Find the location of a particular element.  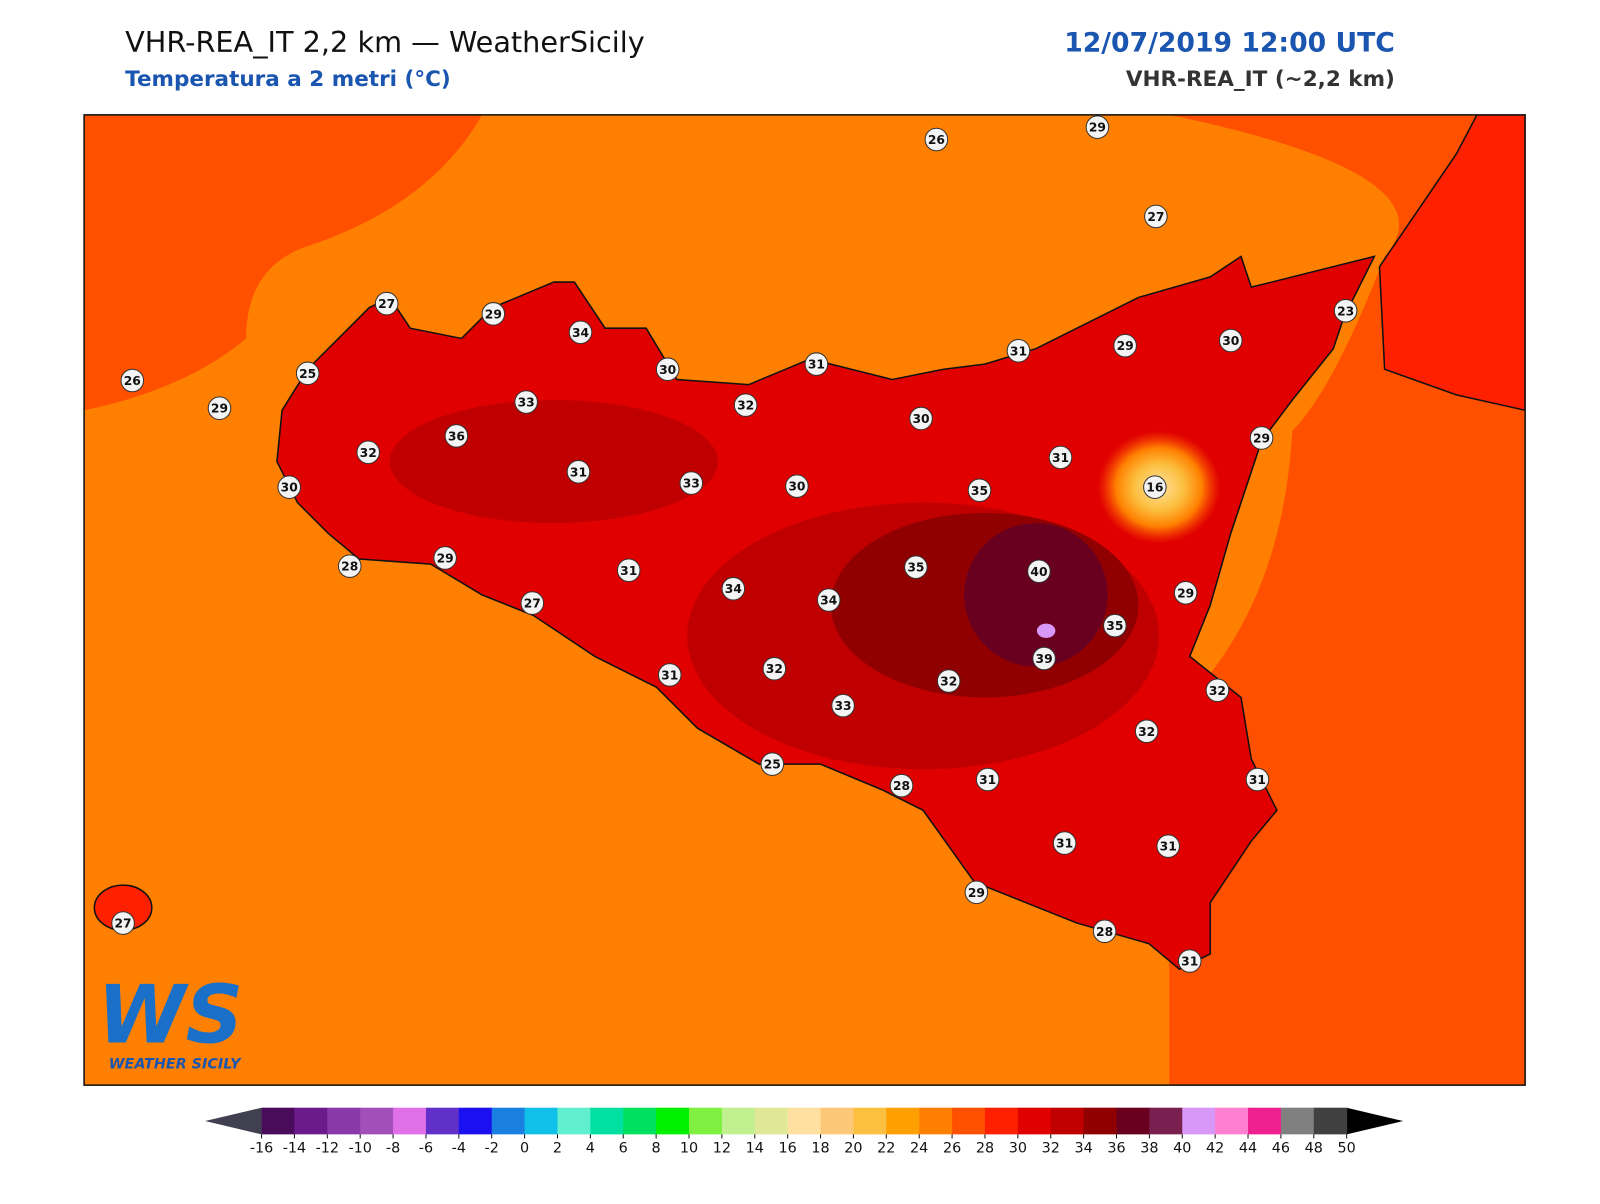

colorbar-tick-label: 16 is located at coordinates (788, 1149).